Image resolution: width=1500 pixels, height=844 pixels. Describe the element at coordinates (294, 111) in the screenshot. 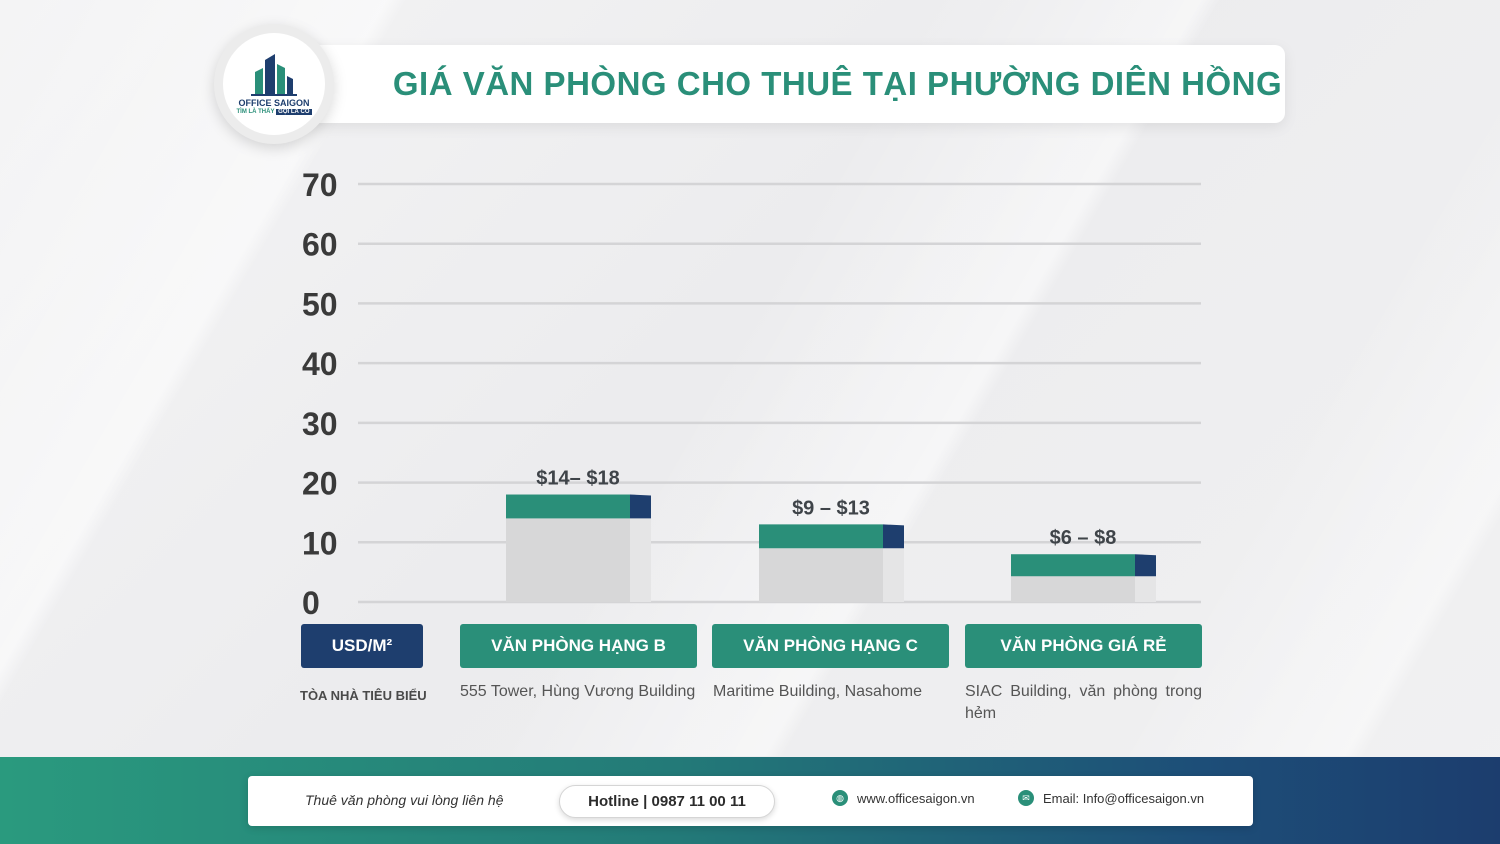

I see `logo-tagline-b: GỌI LÀ CÓ` at that location.